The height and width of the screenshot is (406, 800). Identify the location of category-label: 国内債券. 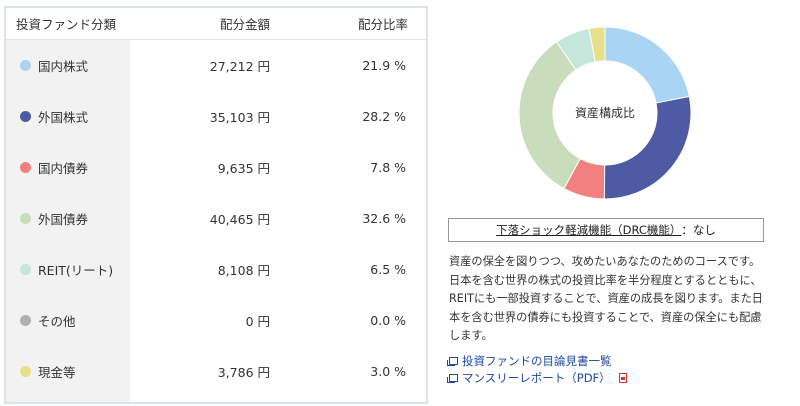
(63, 168).